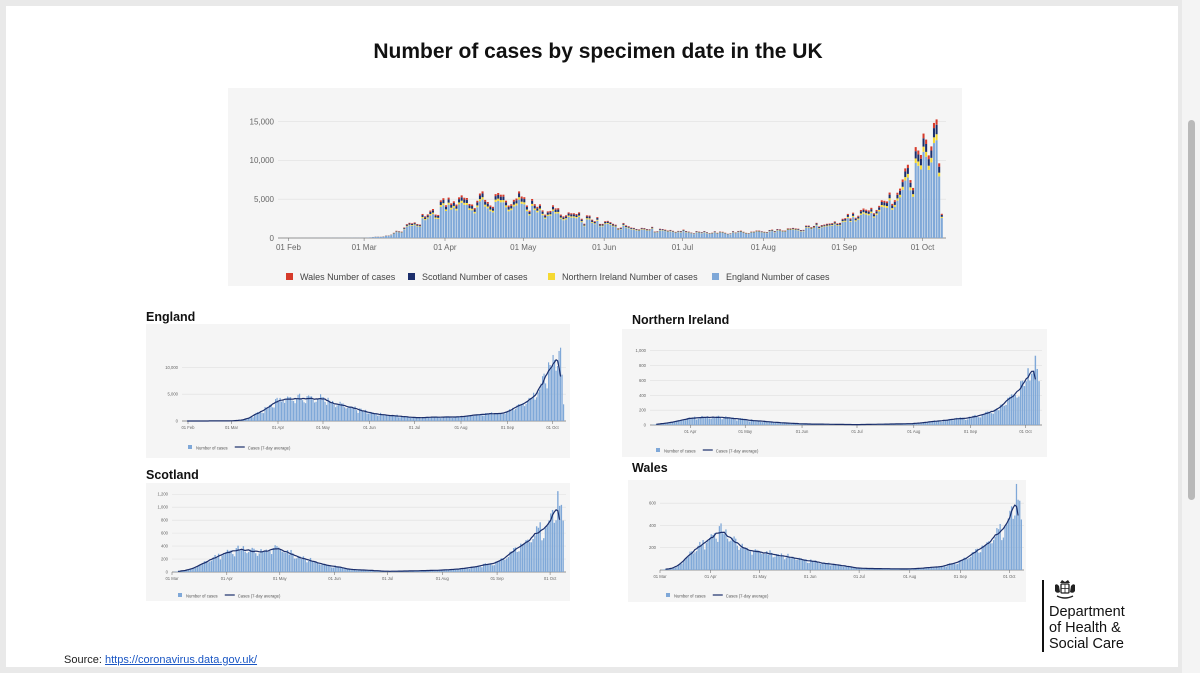 This screenshot has width=1200, height=673. What do you see at coordinates (643, 395) in the screenshot?
I see `y-tick-label: 400` at bounding box center [643, 395].